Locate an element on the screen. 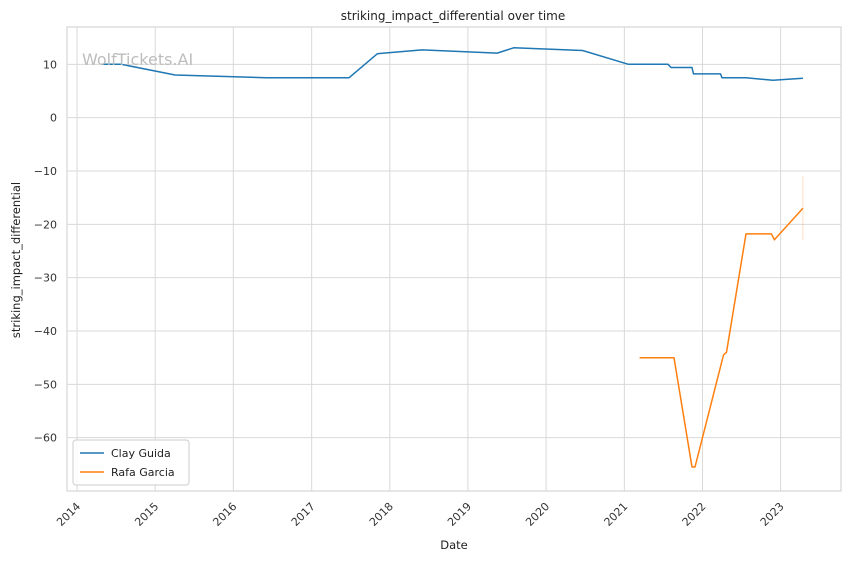  y-tick-label: 10 is located at coordinates (50, 64).